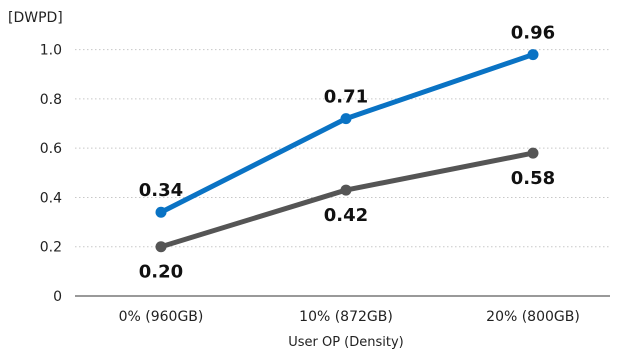 The image size is (625, 355). Describe the element at coordinates (57, 297) in the screenshot. I see `y-tick-label: 0` at that location.